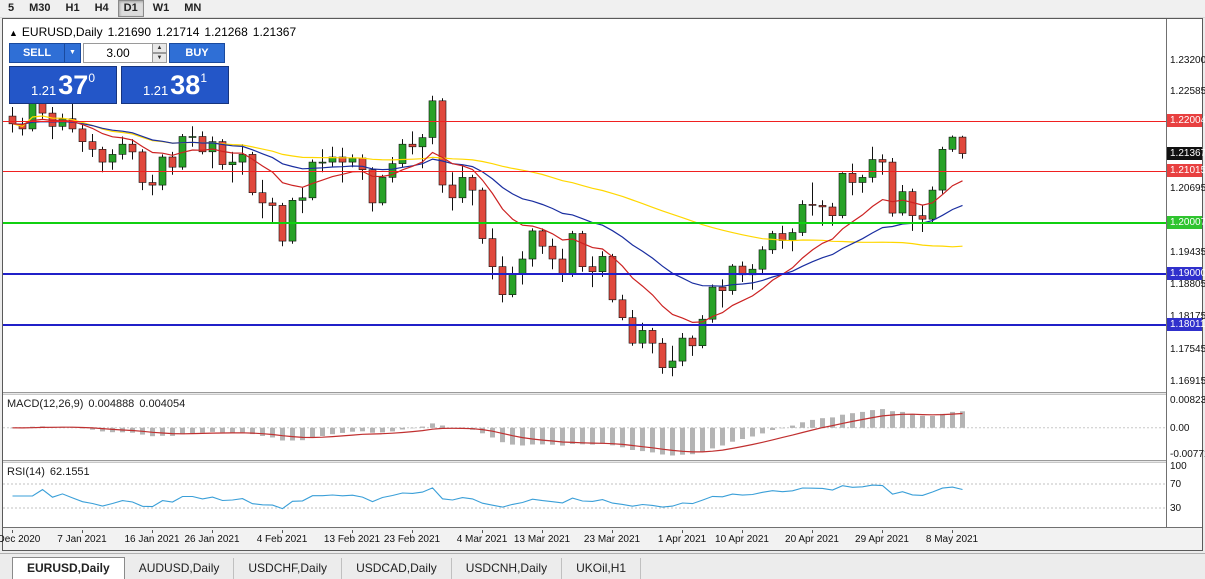 The image size is (1205, 579). I want to click on tab-usdcnh-daily: USDCNH,Daily, so click(507, 568).